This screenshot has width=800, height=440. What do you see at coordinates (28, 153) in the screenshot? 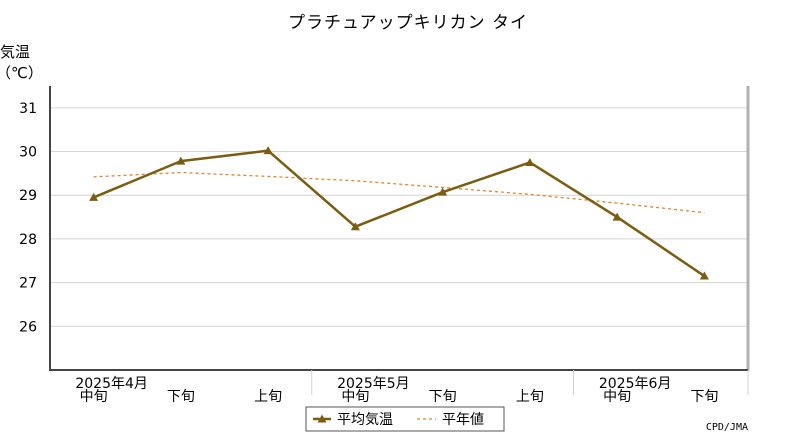
I see `y-tick-label: 30` at bounding box center [28, 153].